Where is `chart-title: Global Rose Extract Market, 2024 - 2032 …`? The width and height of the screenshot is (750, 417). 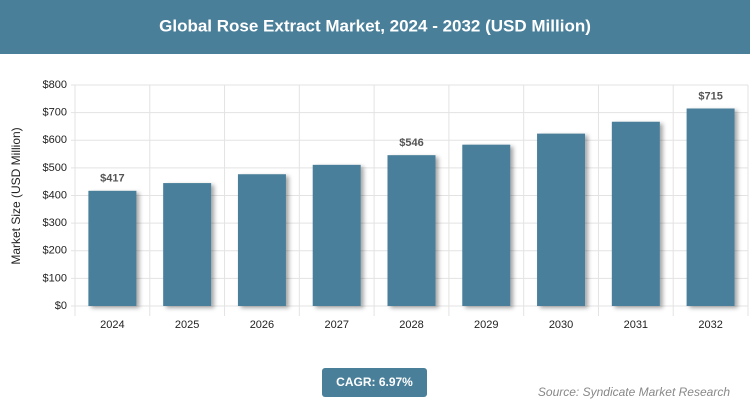 chart-title: Global Rose Extract Market, 2024 - 2032 … is located at coordinates (375, 25).